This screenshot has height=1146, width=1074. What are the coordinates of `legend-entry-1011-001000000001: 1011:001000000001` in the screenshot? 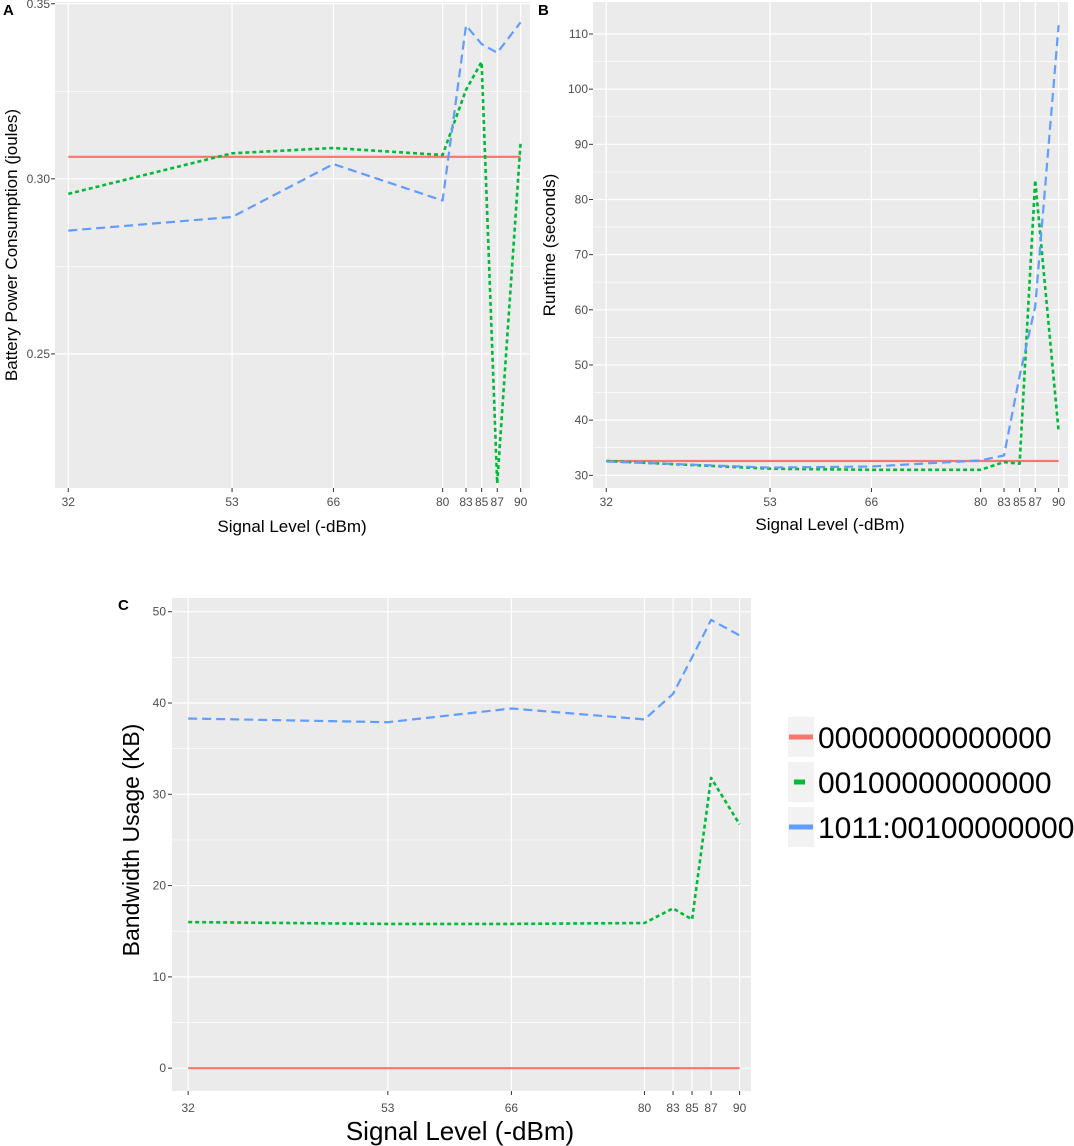 It's located at (931, 827).